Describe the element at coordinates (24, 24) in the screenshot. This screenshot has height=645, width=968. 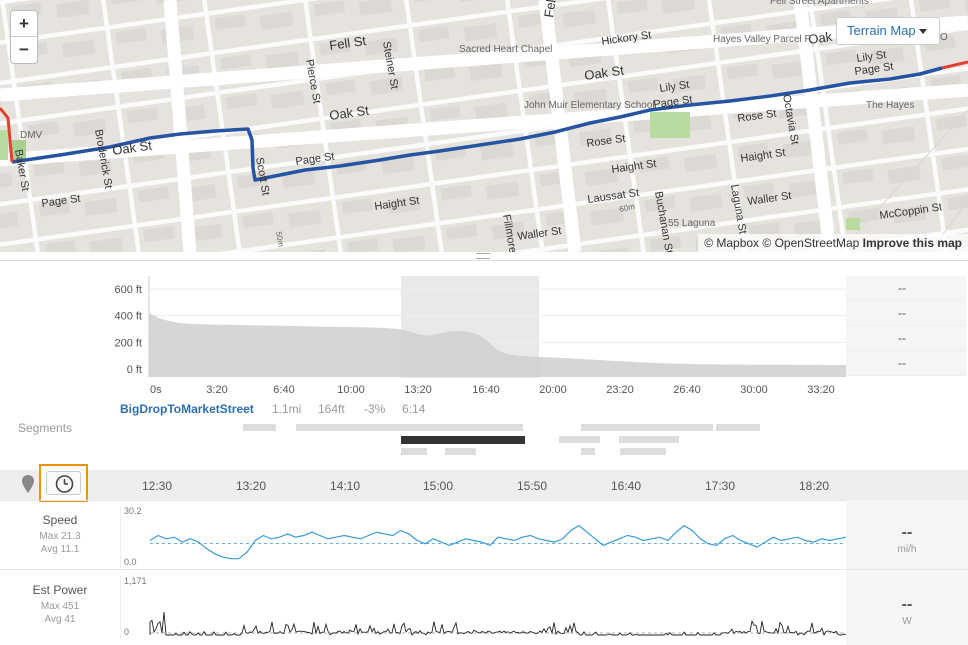
I see `zoom-in-button: +` at that location.